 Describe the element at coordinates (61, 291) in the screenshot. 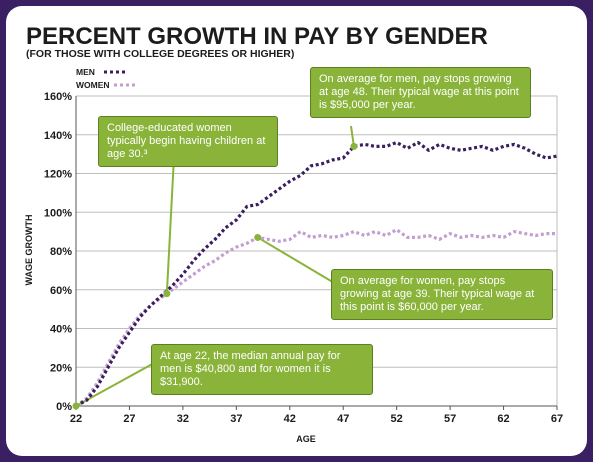

I see `y-tick-label: 60%` at that location.